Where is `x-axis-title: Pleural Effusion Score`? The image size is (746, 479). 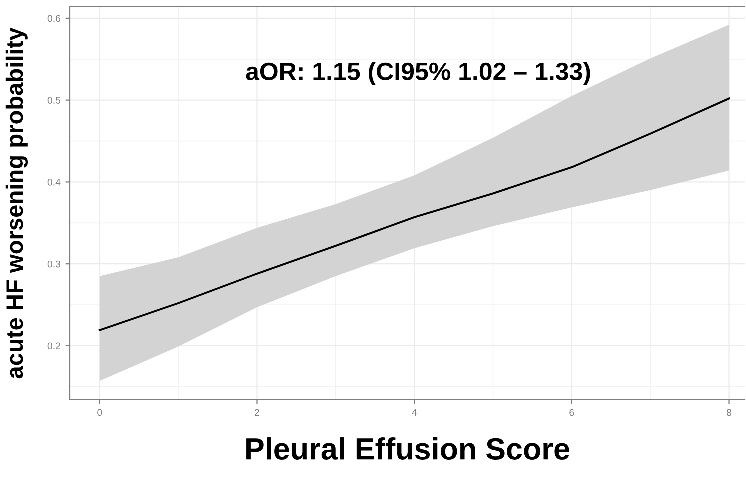
x-axis-title: Pleural Effusion Score is located at coordinates (408, 449).